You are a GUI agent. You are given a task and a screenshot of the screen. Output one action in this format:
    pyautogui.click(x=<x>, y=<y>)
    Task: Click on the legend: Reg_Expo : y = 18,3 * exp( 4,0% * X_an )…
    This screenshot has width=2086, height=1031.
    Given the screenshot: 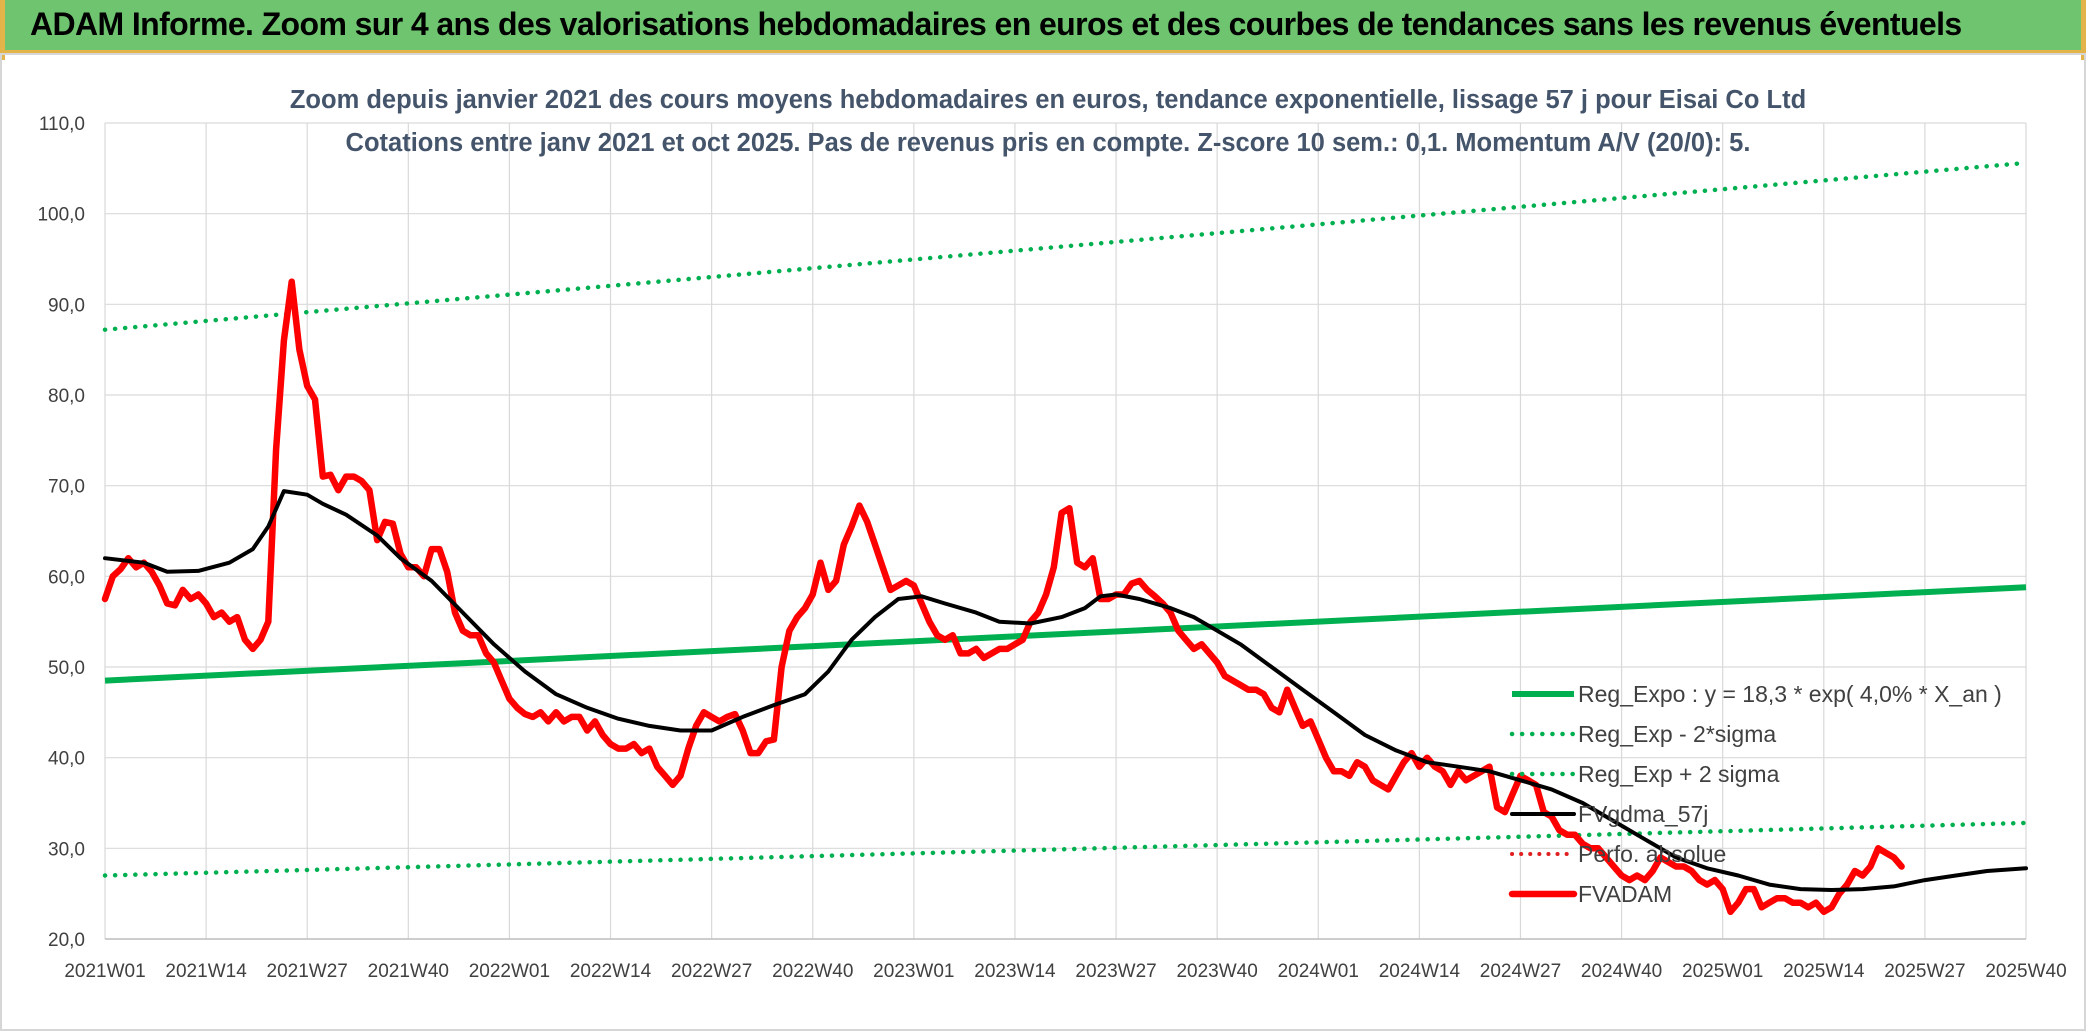 What is the action you would take?
    pyautogui.click(x=1755, y=794)
    